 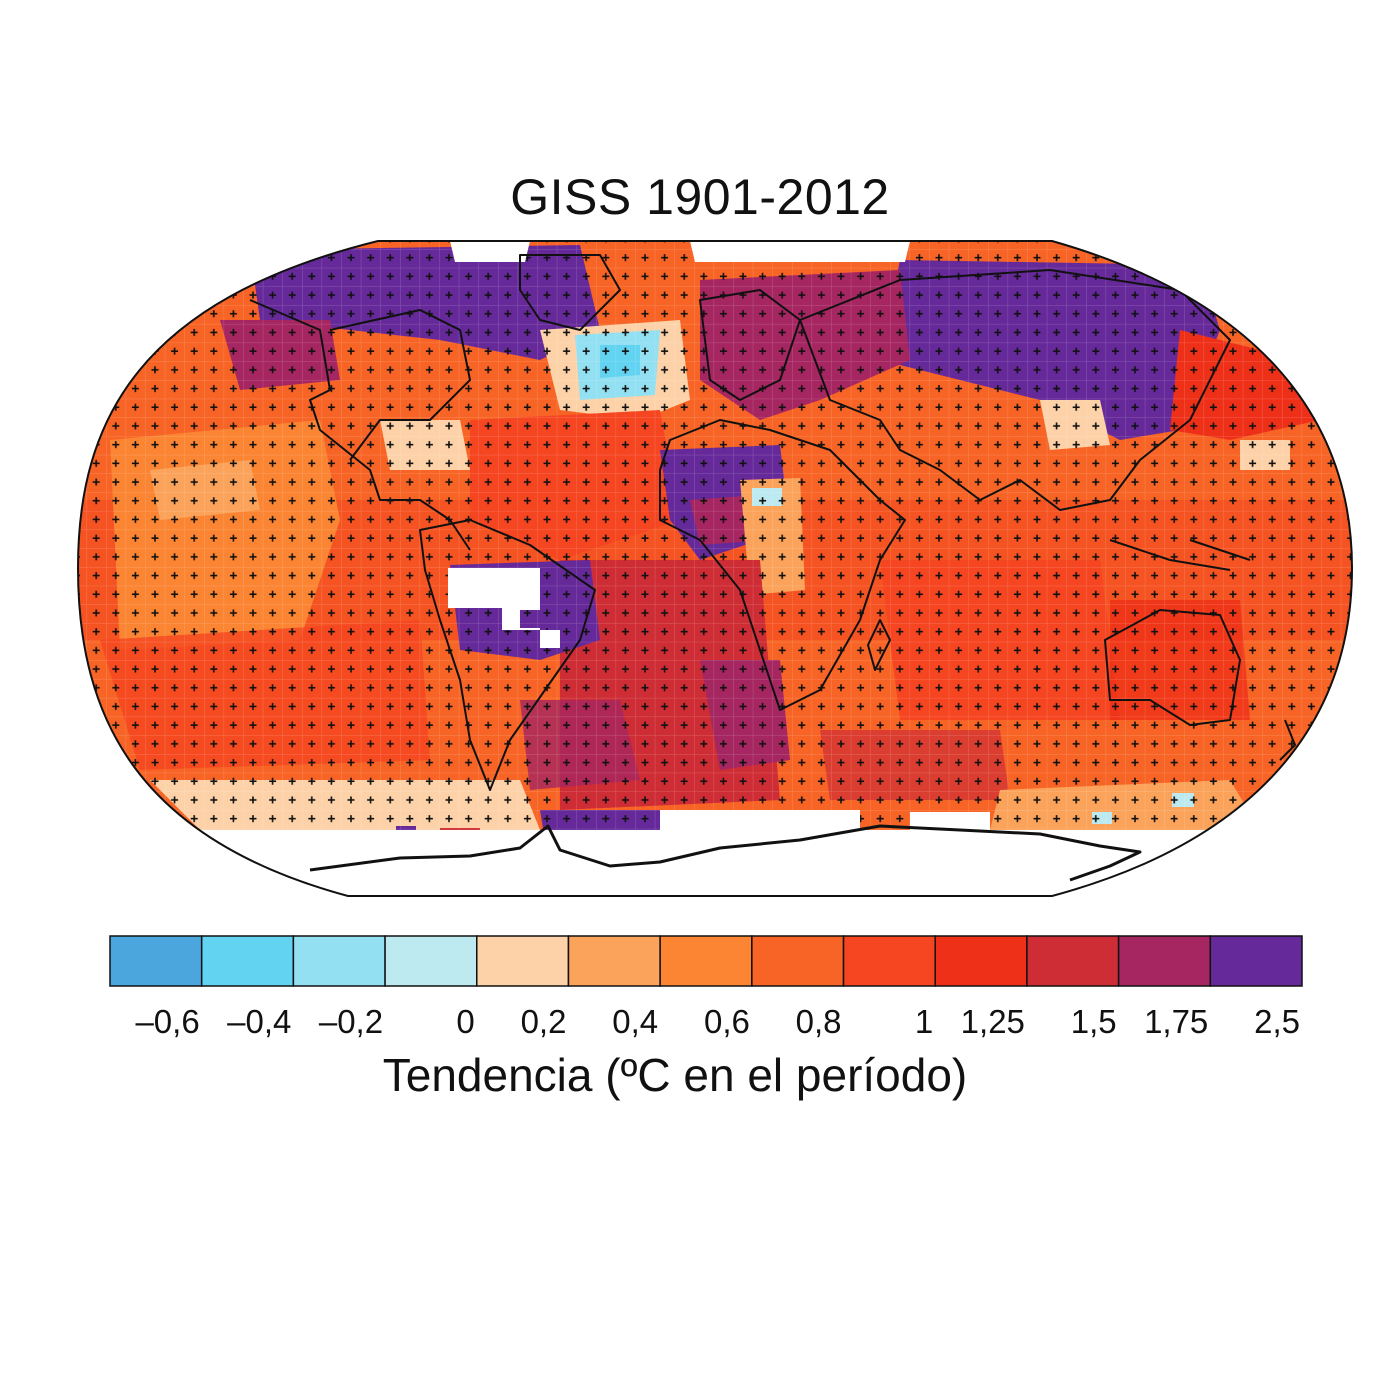 What do you see at coordinates (635, 1021) in the screenshot?
I see `colorbar-tick-label: 0,4` at bounding box center [635, 1021].